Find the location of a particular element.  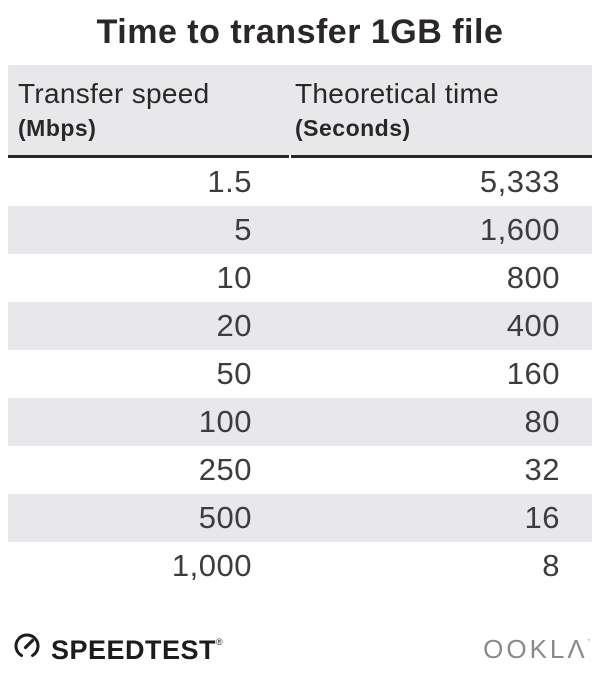

header-label-transfer-speed: Transfer speed is located at coordinates (114, 93).